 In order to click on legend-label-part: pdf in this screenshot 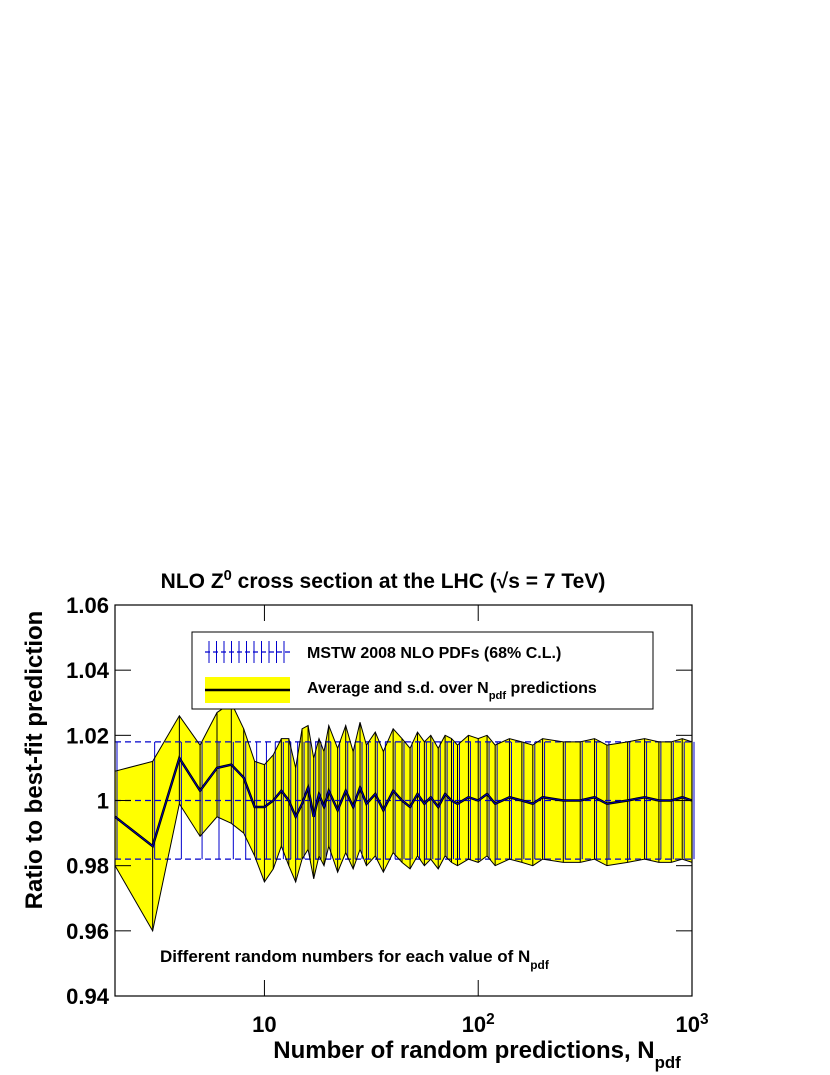, I will do `click(498, 696)`.